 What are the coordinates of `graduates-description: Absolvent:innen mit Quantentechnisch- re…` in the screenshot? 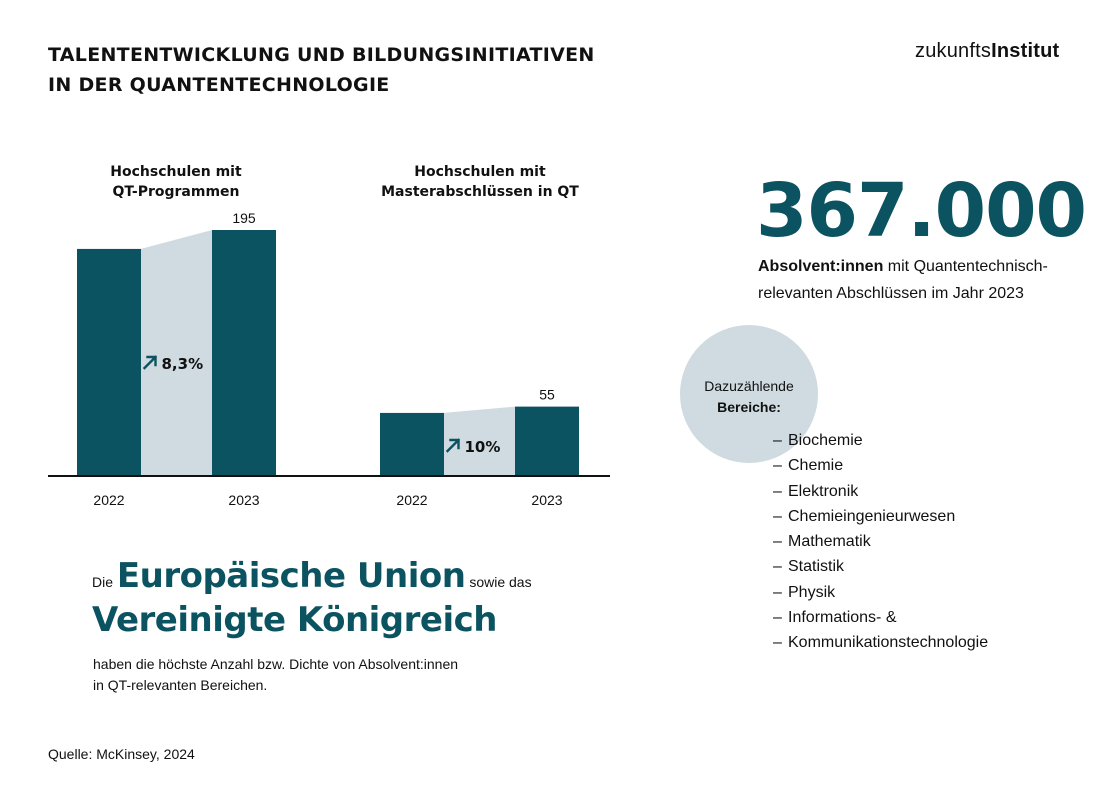 It's located at (923, 280).